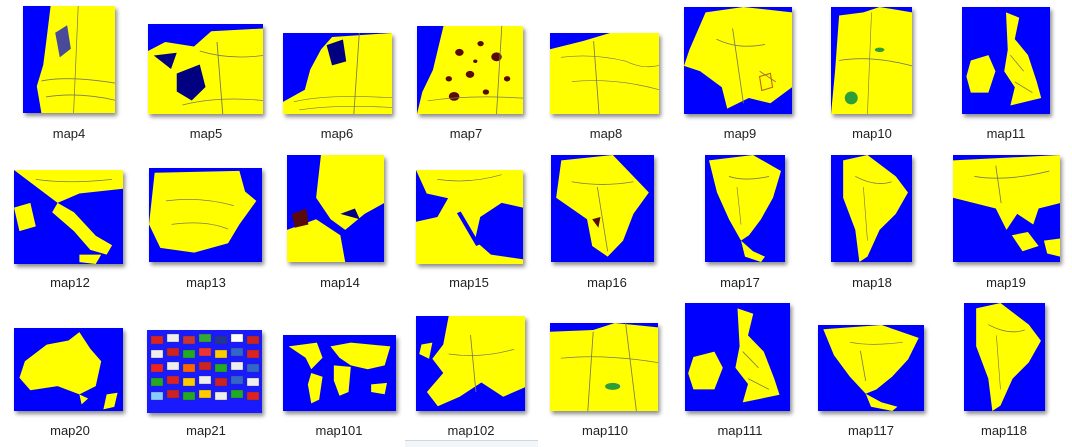  What do you see at coordinates (740, 133) in the screenshot?
I see `file-name: map9` at bounding box center [740, 133].